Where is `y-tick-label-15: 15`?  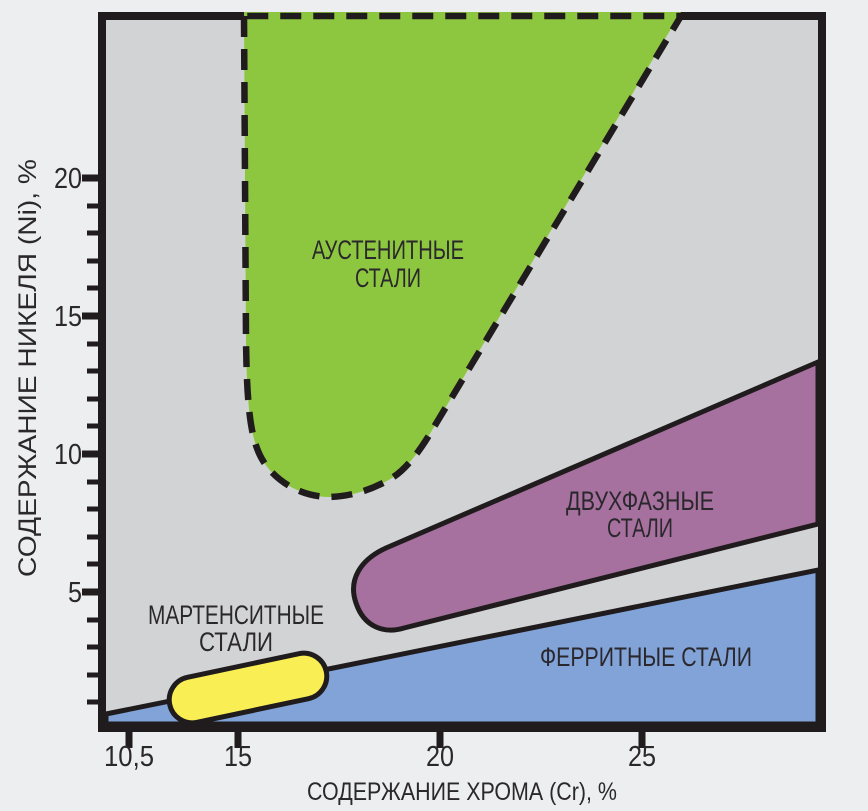 y-tick-label-15: 15 is located at coordinates (68, 317).